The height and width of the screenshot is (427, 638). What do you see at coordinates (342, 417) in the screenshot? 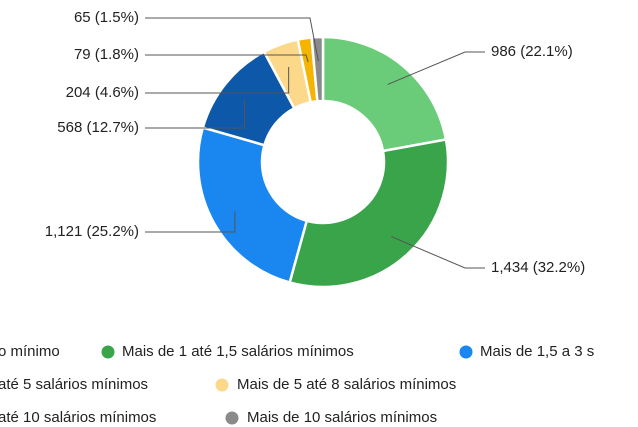
I see `legend-label: Mais de 10 salários mínimos` at bounding box center [342, 417].